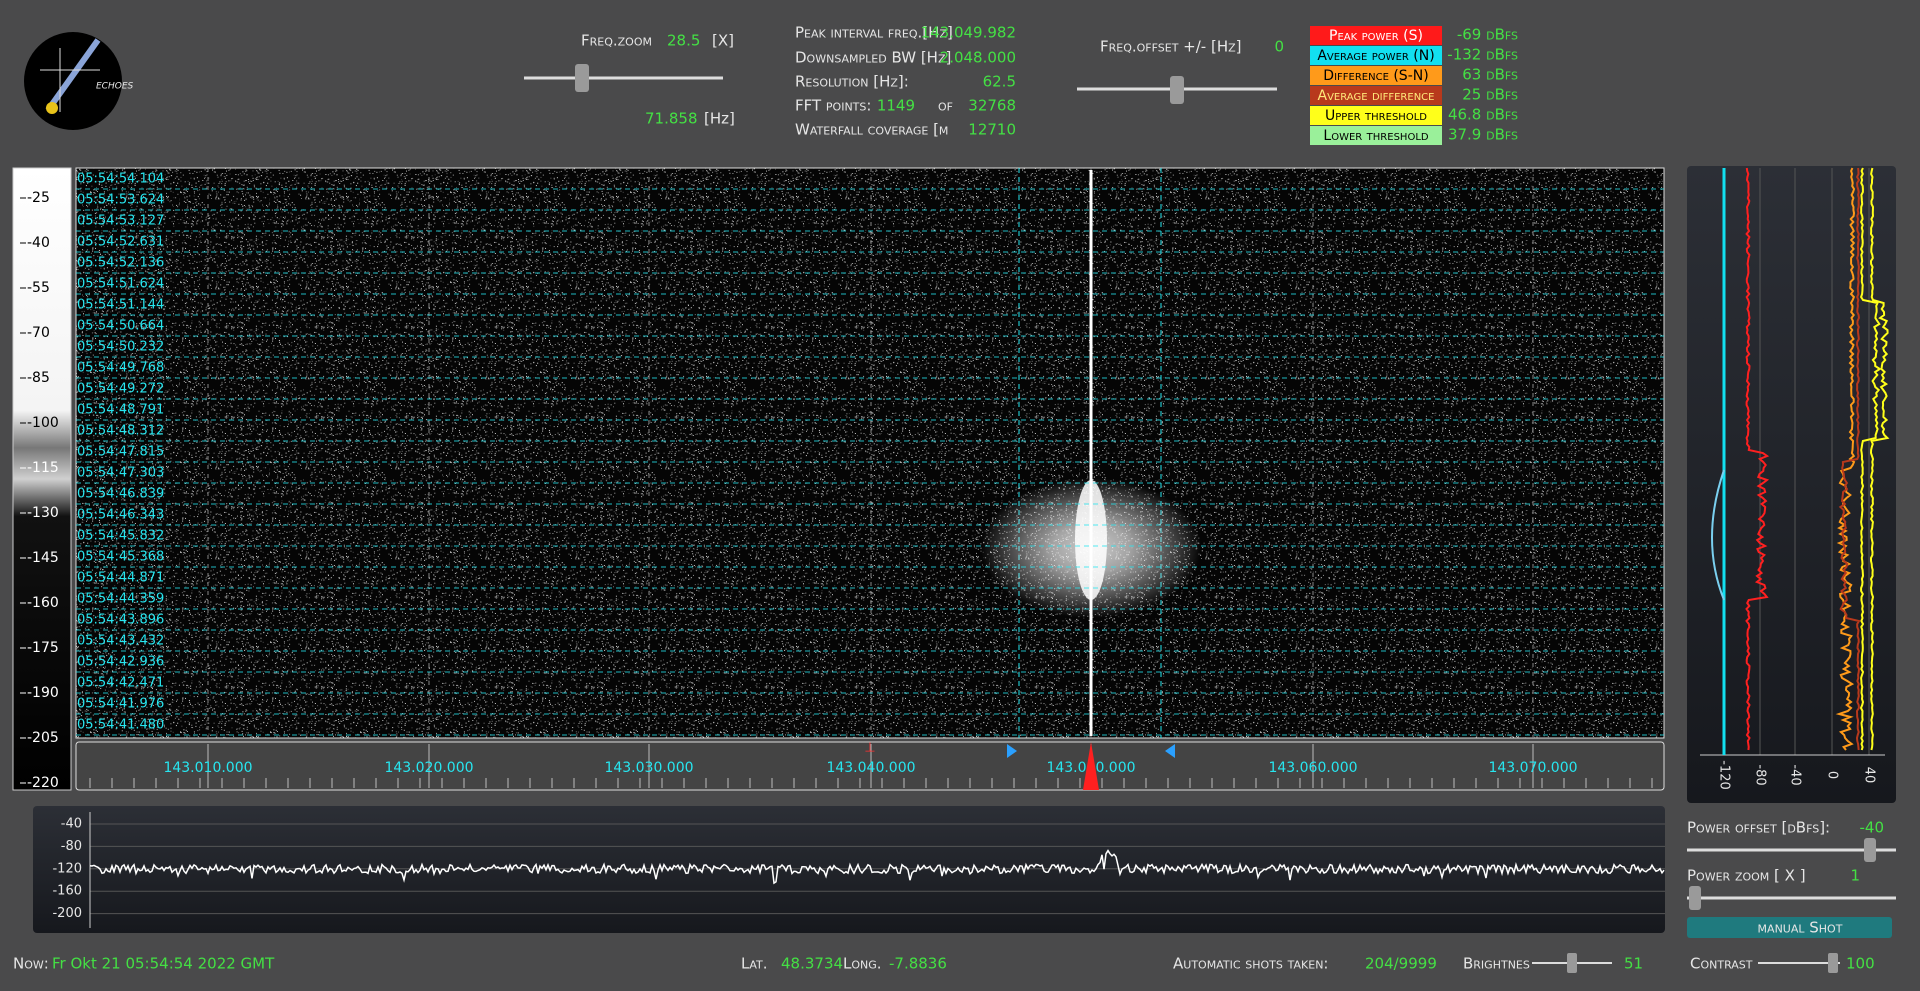 Image resolution: width=1920 pixels, height=991 pixels. What do you see at coordinates (1718, 535) in the screenshot?
I see `avg-bulge` at bounding box center [1718, 535].